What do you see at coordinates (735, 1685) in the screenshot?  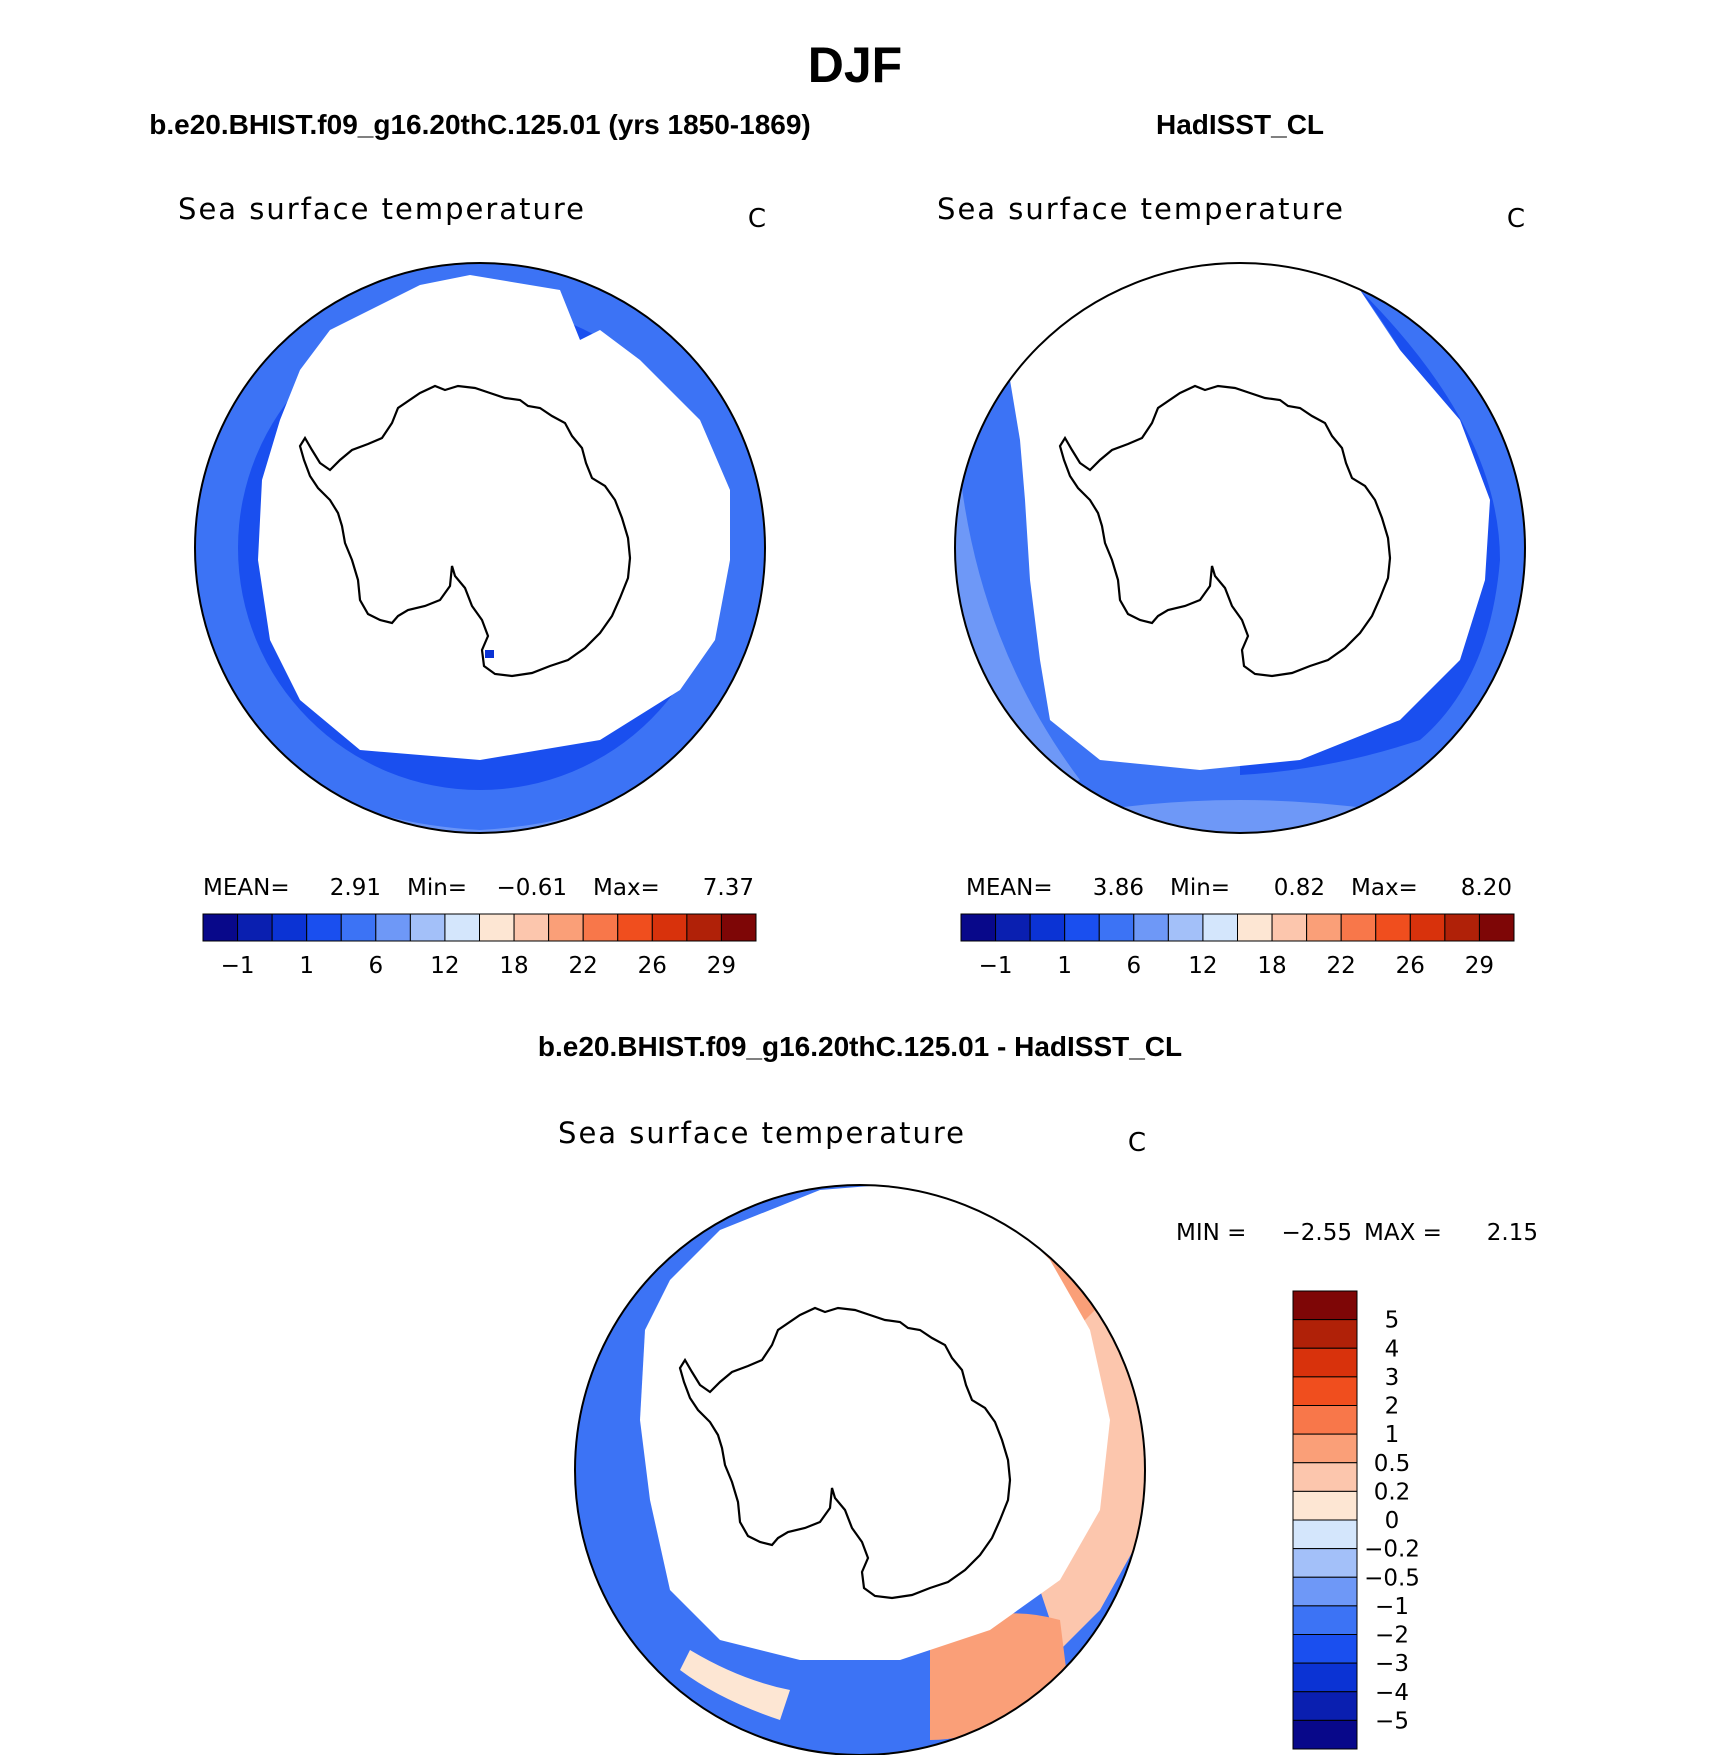 I see `panel3-field-neutral-south` at bounding box center [735, 1685].